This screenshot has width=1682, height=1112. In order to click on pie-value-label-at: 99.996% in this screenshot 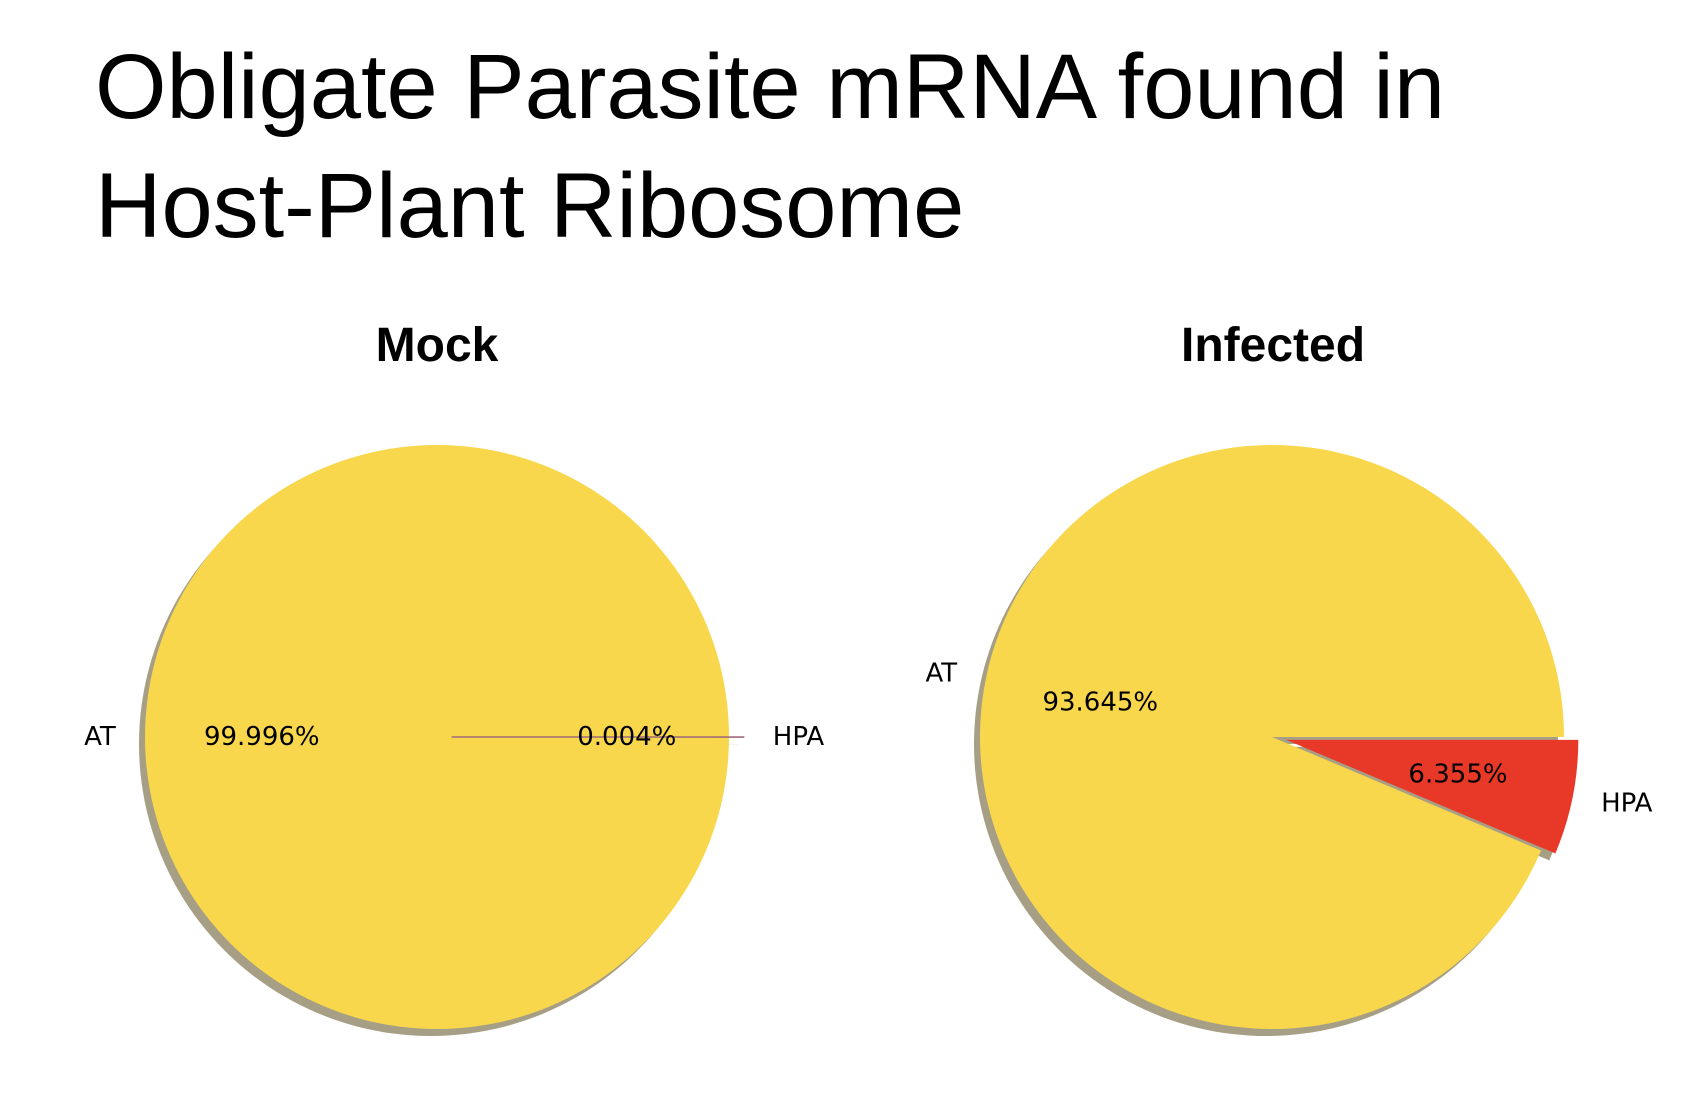, I will do `click(262, 737)`.